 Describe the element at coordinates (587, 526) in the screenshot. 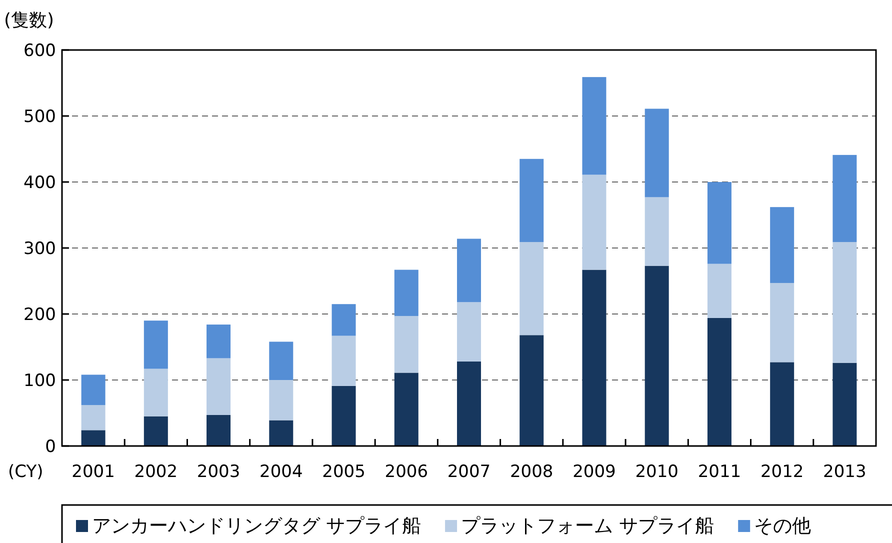

I see `legend-label: プラットフォーム サプライ船` at that location.